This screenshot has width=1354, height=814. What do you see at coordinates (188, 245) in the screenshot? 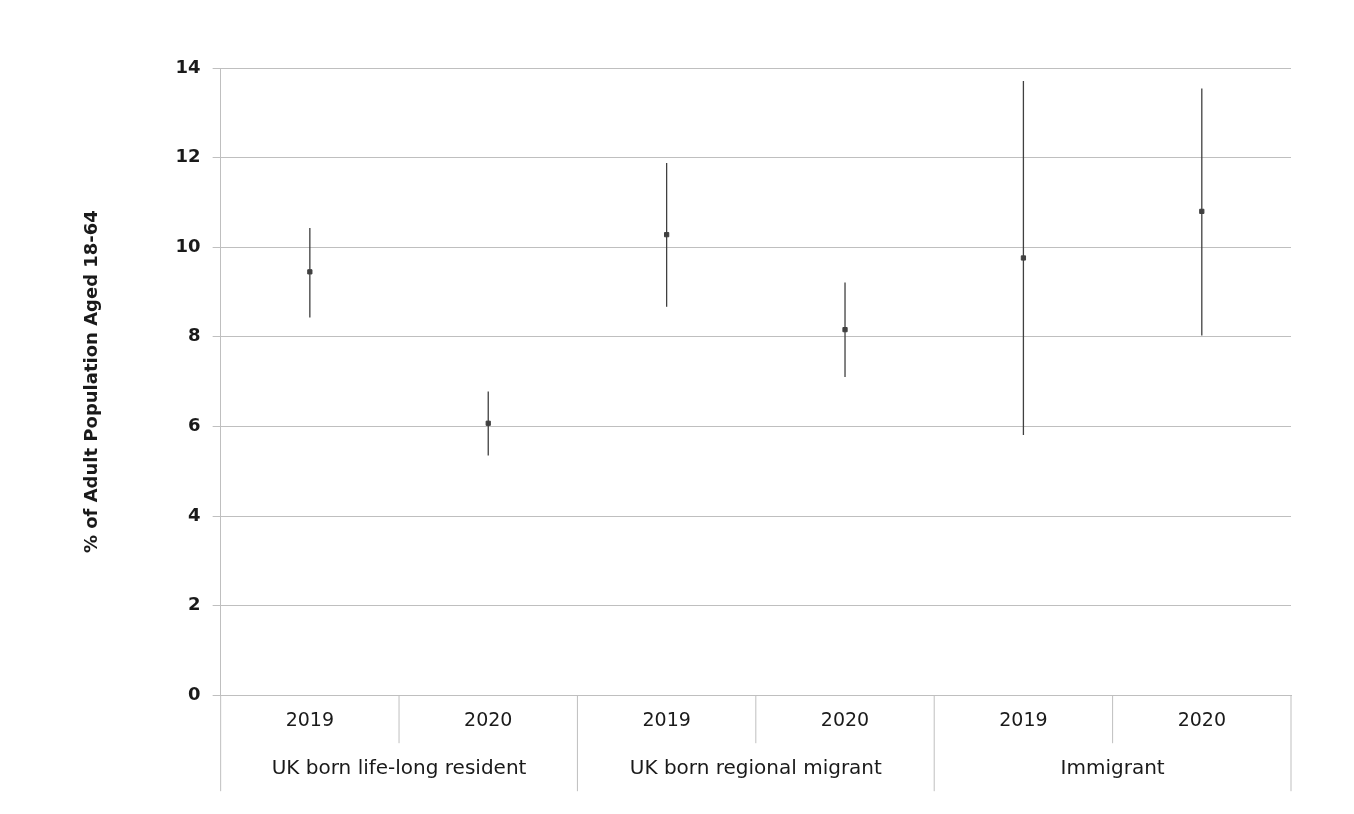
I see `y-tick-label: 10` at bounding box center [188, 245].